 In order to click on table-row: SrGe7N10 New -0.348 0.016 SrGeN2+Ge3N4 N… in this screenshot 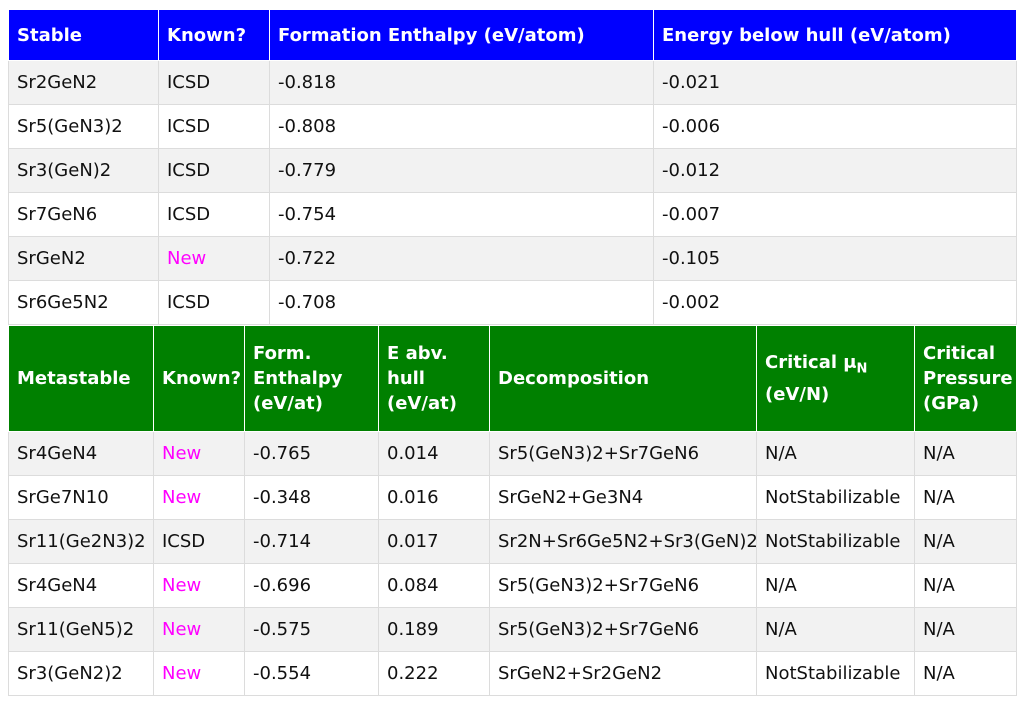, I will do `click(512, 497)`.